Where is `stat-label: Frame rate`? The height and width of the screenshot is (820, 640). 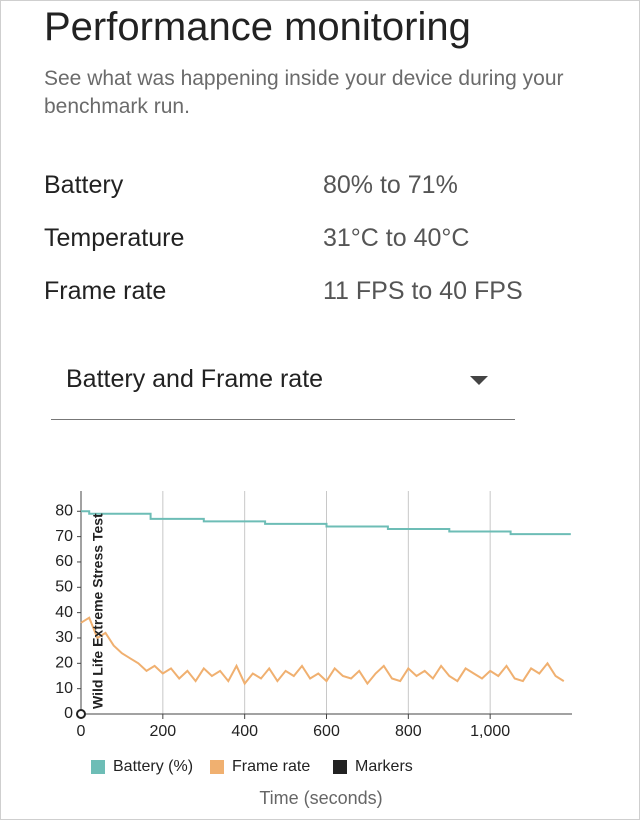 stat-label: Frame rate is located at coordinates (105, 291).